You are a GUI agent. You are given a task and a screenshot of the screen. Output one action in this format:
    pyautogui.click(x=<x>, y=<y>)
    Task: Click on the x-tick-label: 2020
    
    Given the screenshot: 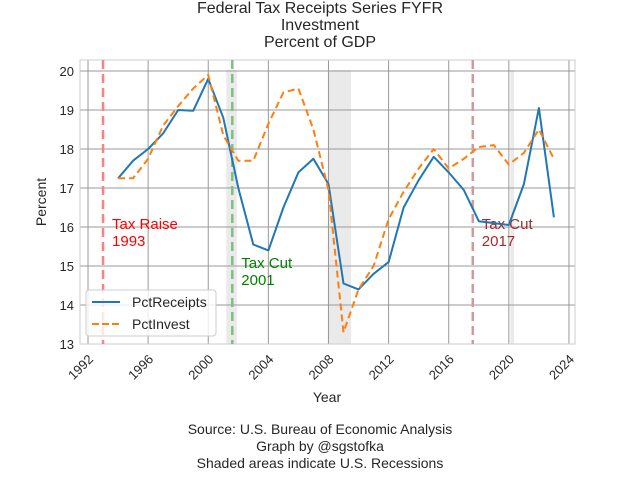 What is the action you would take?
    pyautogui.click(x=501, y=367)
    